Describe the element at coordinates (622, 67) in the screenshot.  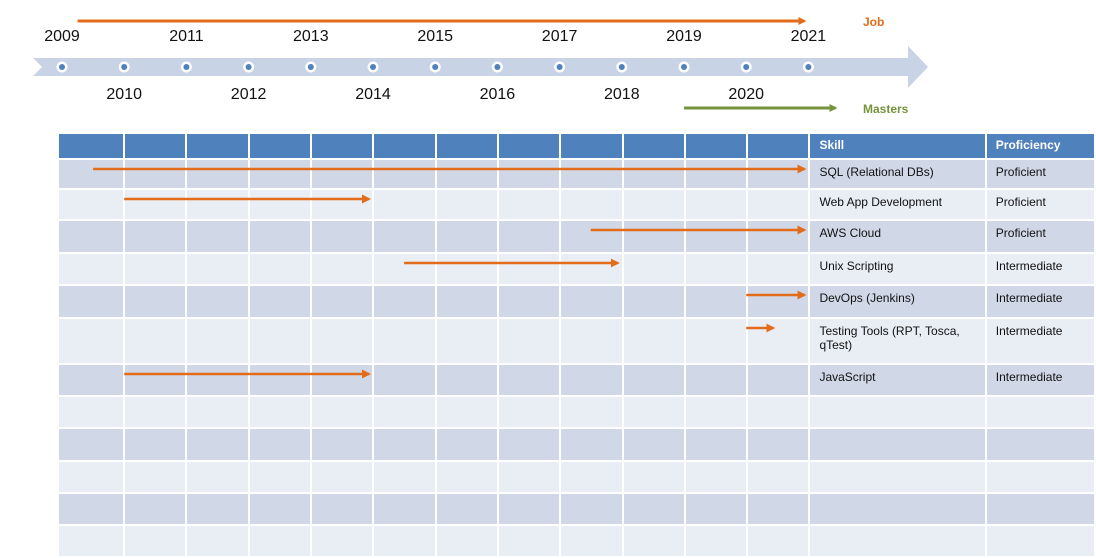
I see `year-dot-2018` at that location.